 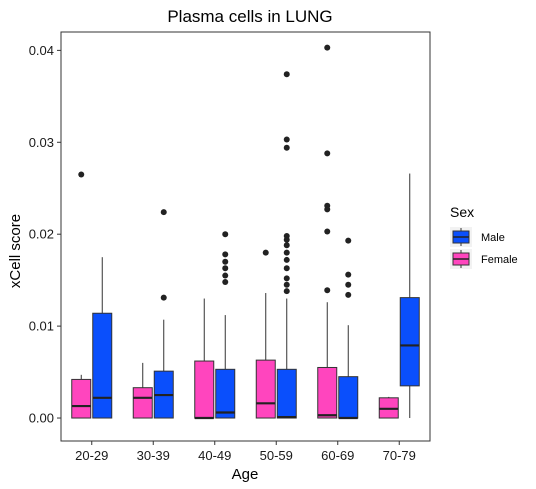 What do you see at coordinates (276, 455) in the screenshot?
I see `x-tick-label: 50-59` at bounding box center [276, 455].